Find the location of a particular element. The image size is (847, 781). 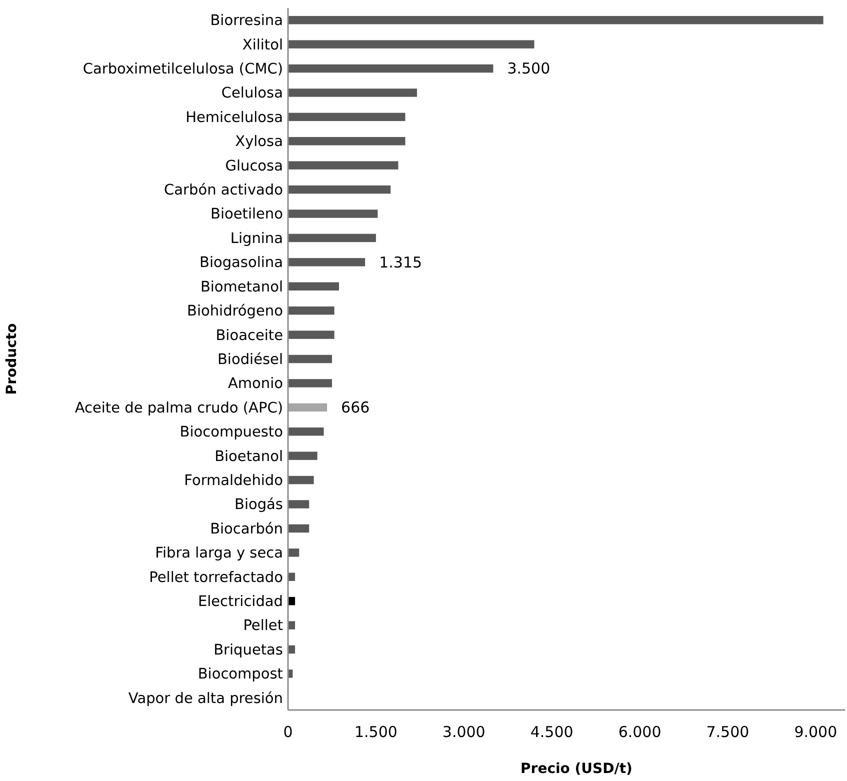

y-tick-label: Pellet is located at coordinates (263, 626).